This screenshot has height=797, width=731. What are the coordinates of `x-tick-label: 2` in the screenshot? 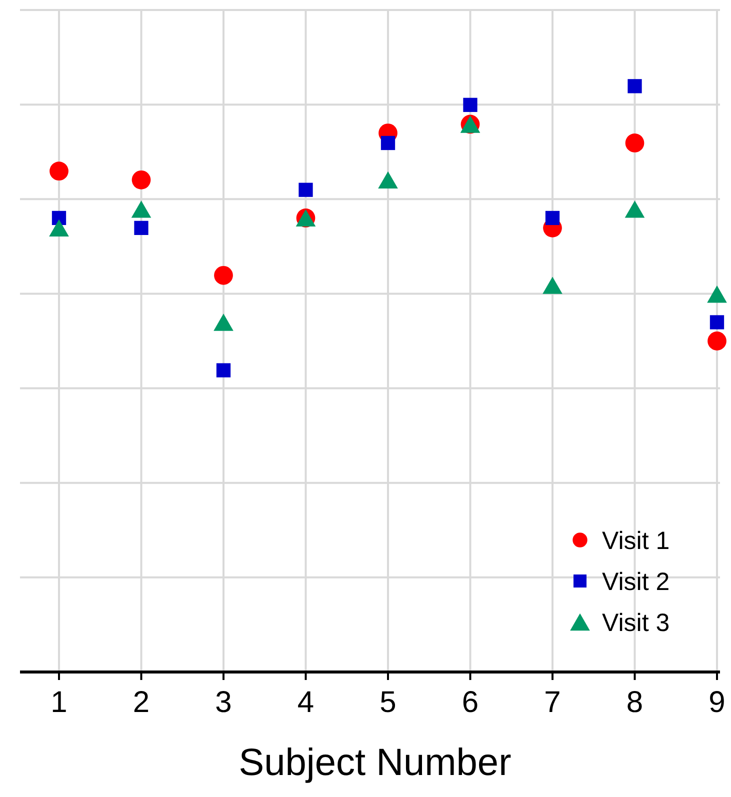 It's located at (141, 702).